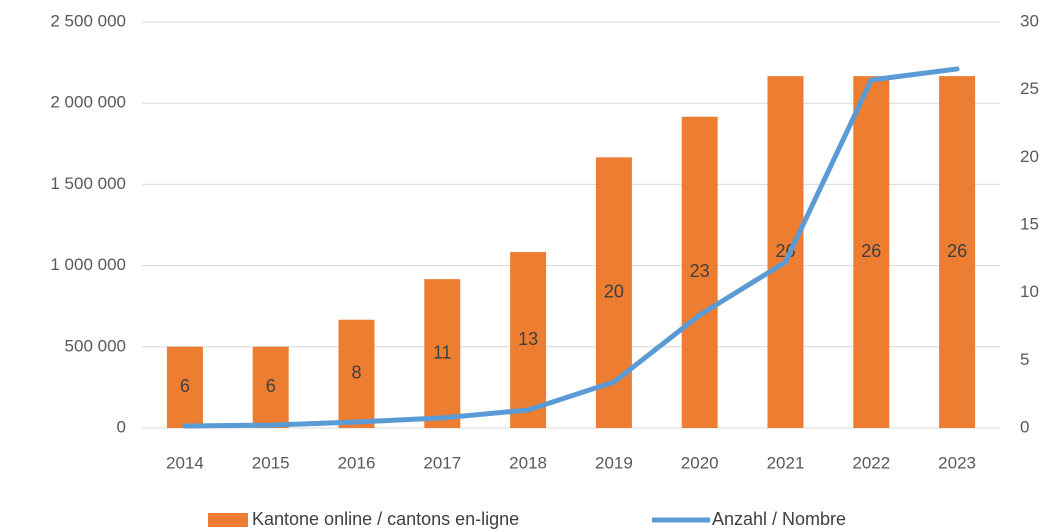  I want to click on x-tick-label: 2017, so click(442, 462).